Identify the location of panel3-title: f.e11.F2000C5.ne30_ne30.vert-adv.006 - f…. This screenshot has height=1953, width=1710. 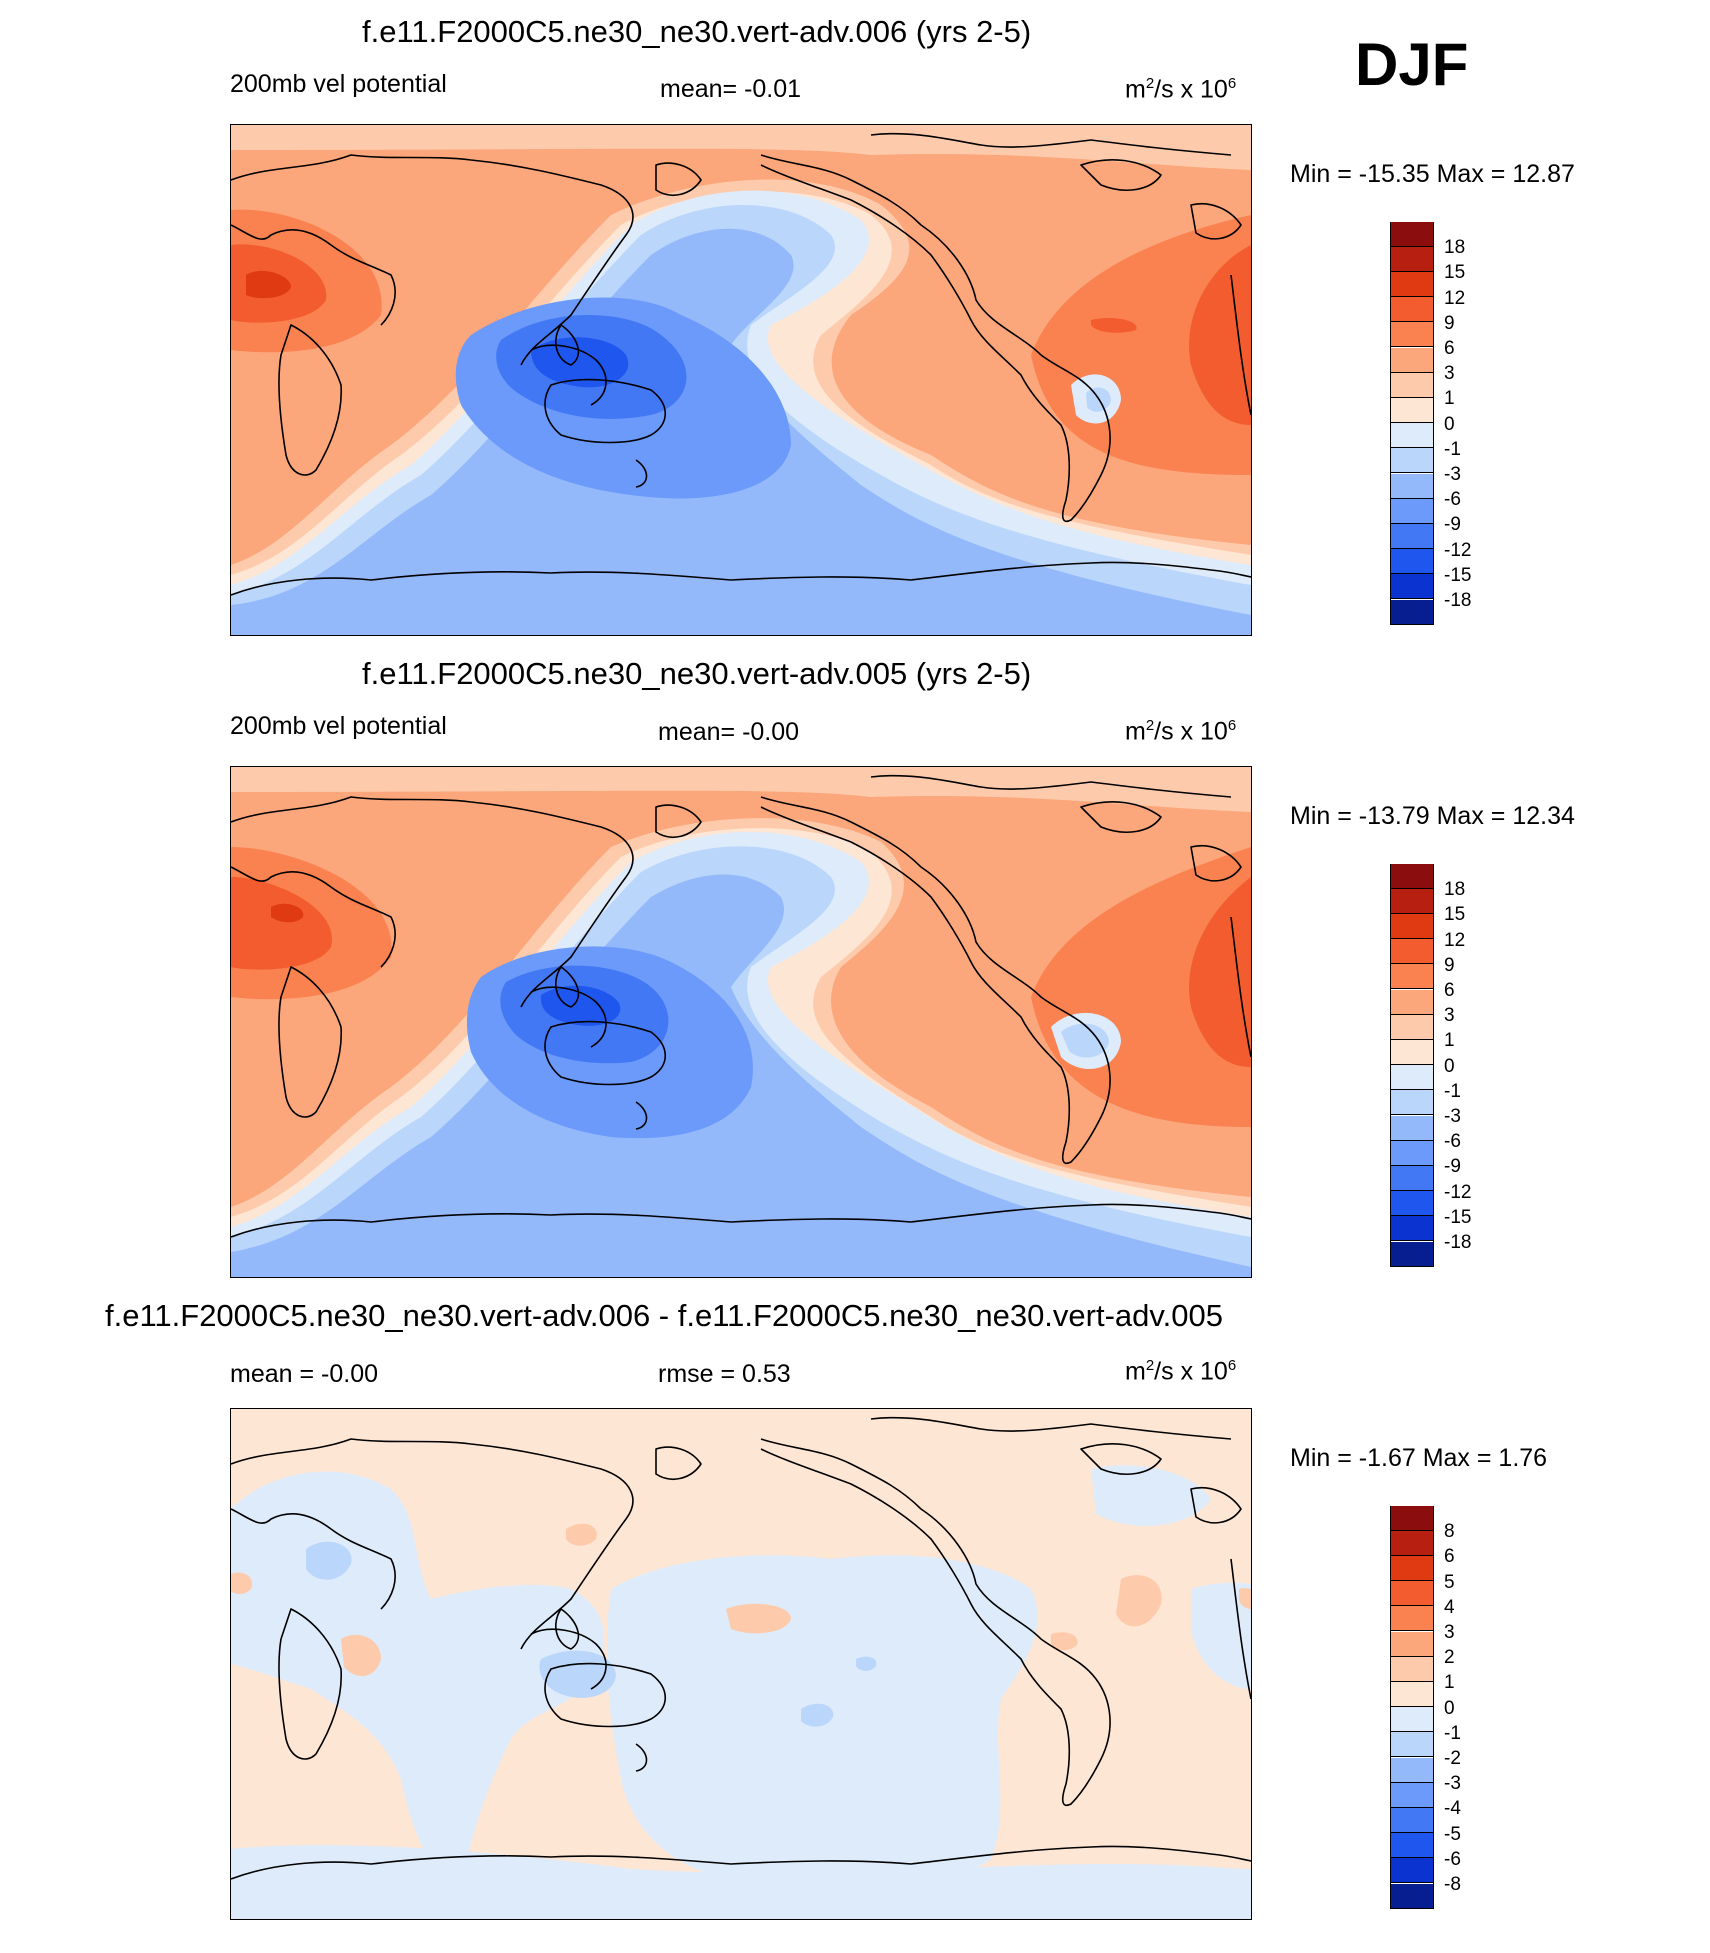
(664, 1315).